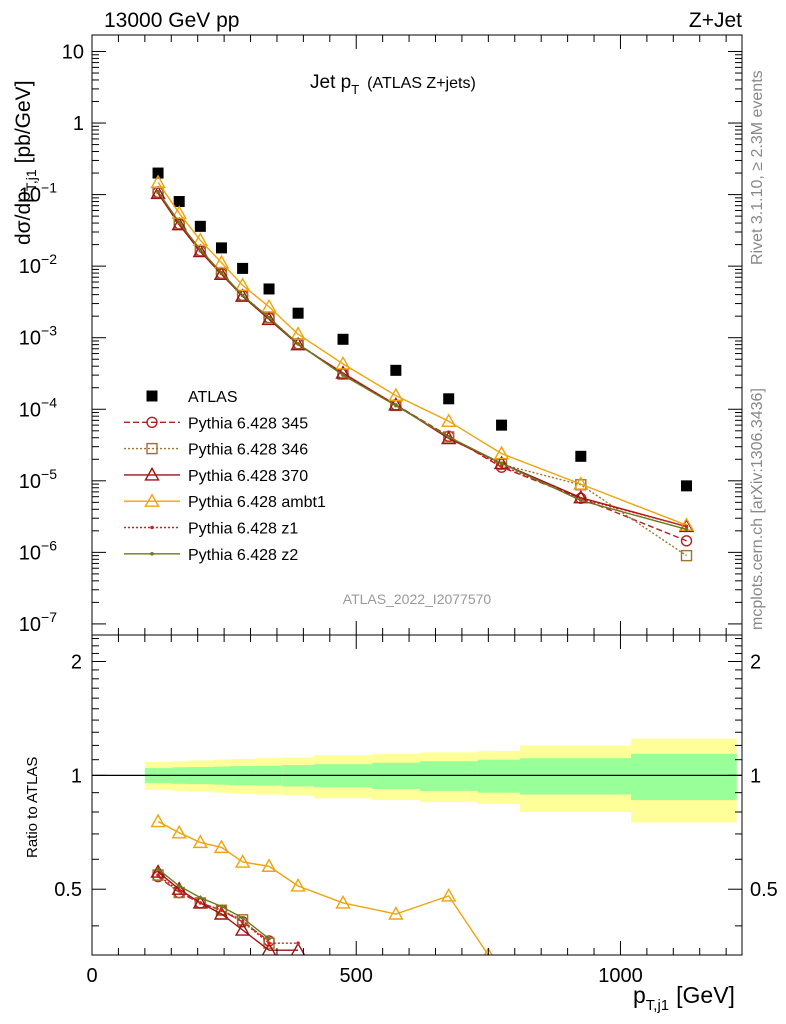  What do you see at coordinates (356, 976) in the screenshot?
I see `x-tick-label: 500` at bounding box center [356, 976].